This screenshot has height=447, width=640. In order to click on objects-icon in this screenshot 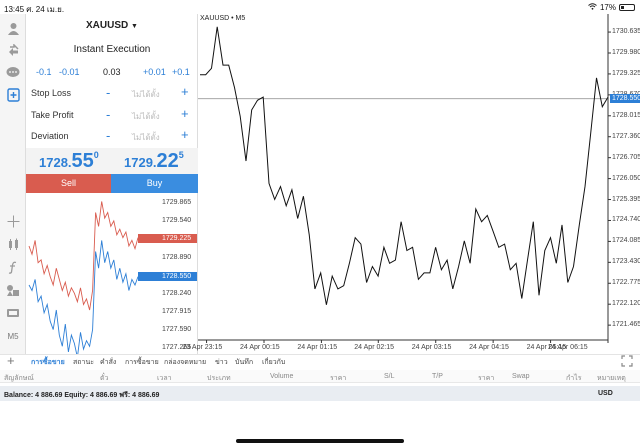, I will do `click(13, 290)`.